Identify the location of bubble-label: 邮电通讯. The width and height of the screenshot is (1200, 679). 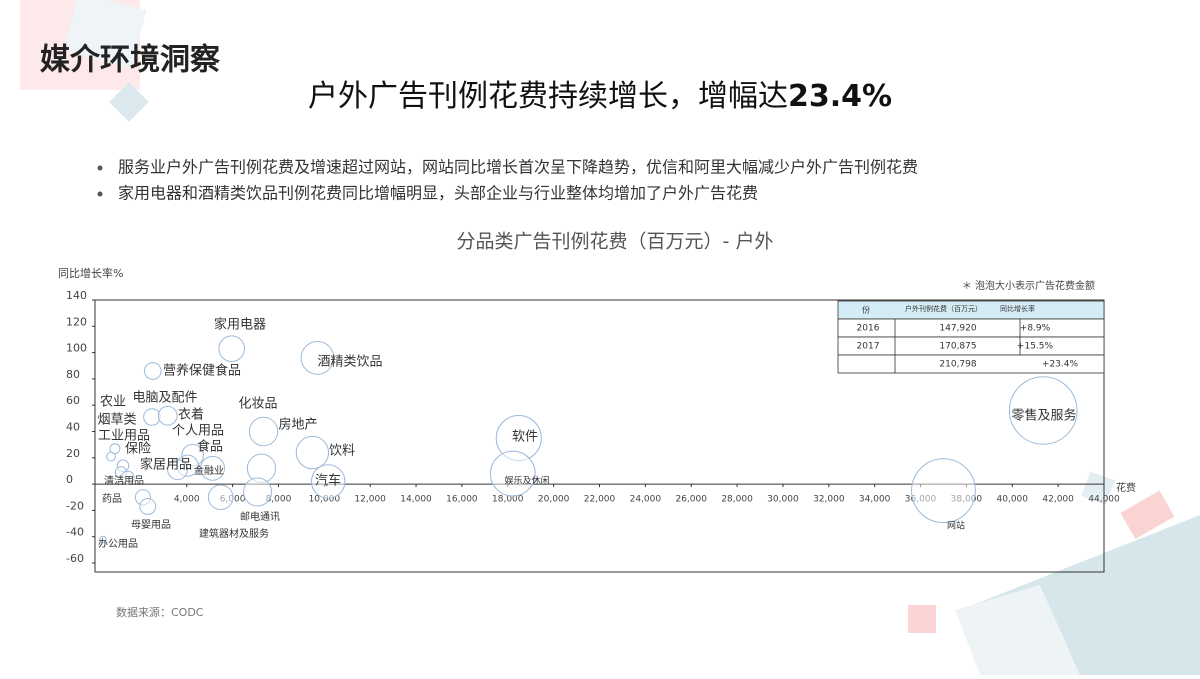
(260, 516).